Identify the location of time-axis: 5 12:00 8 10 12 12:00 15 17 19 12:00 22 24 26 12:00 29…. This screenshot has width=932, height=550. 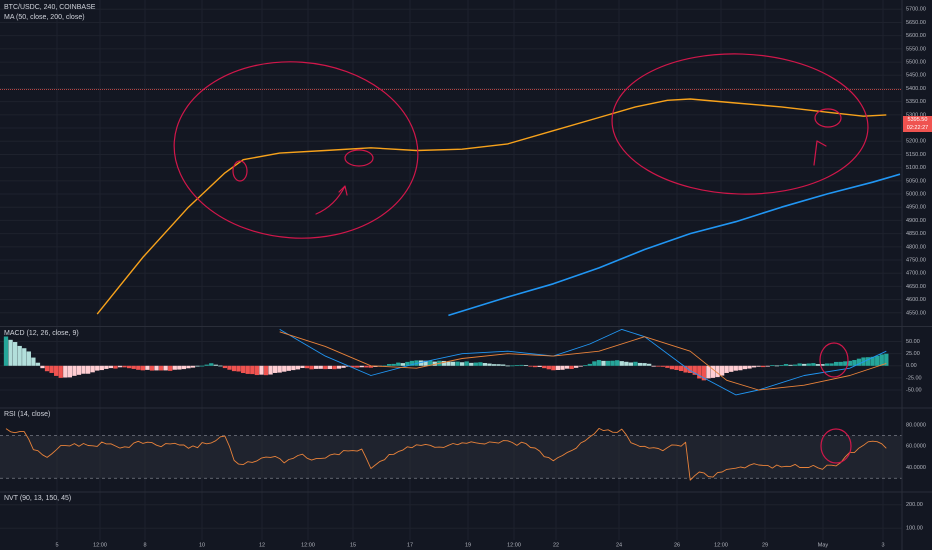
(469, 545).